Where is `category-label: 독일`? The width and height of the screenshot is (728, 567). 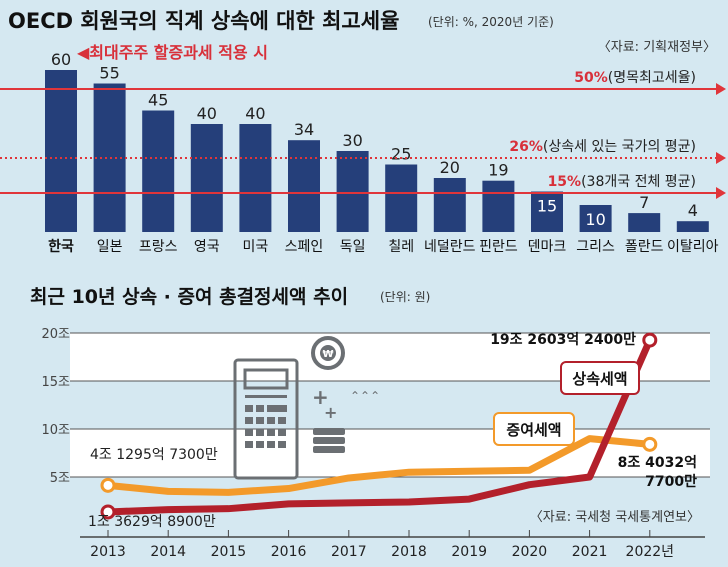
category-label: 독일 is located at coordinates (353, 247).